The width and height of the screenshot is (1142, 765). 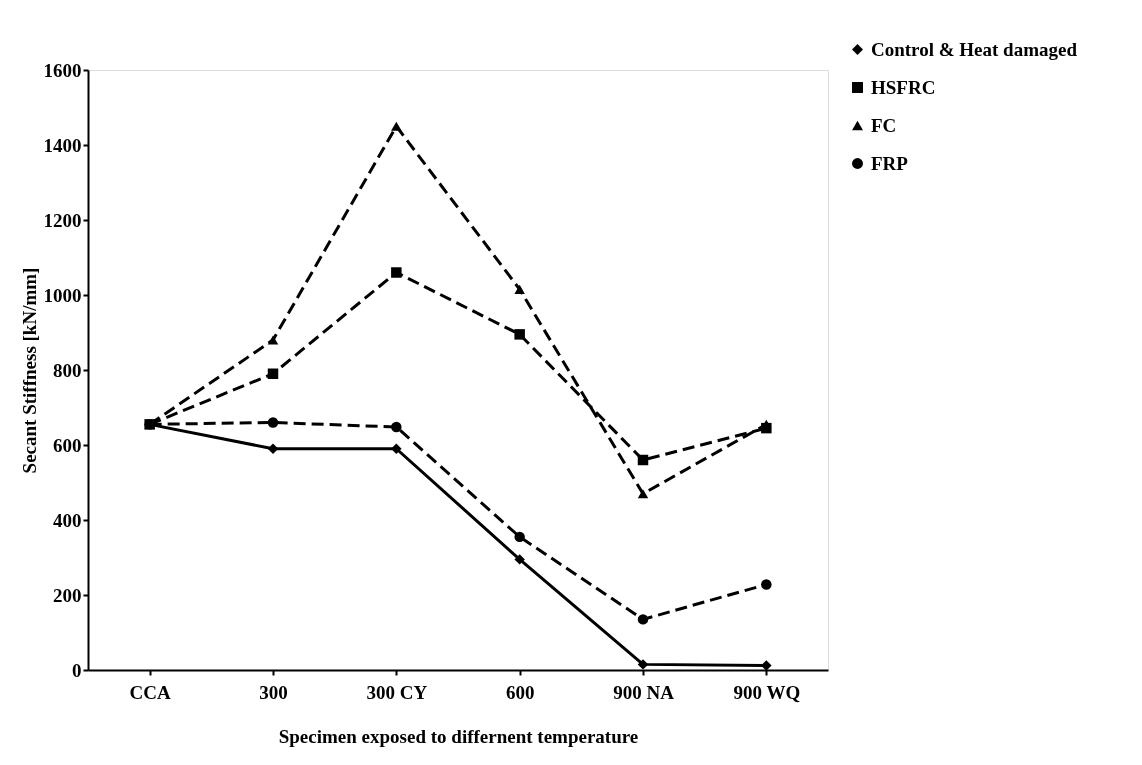 What do you see at coordinates (767, 692) in the screenshot?
I see `x-tick-label: 900 WQ` at bounding box center [767, 692].